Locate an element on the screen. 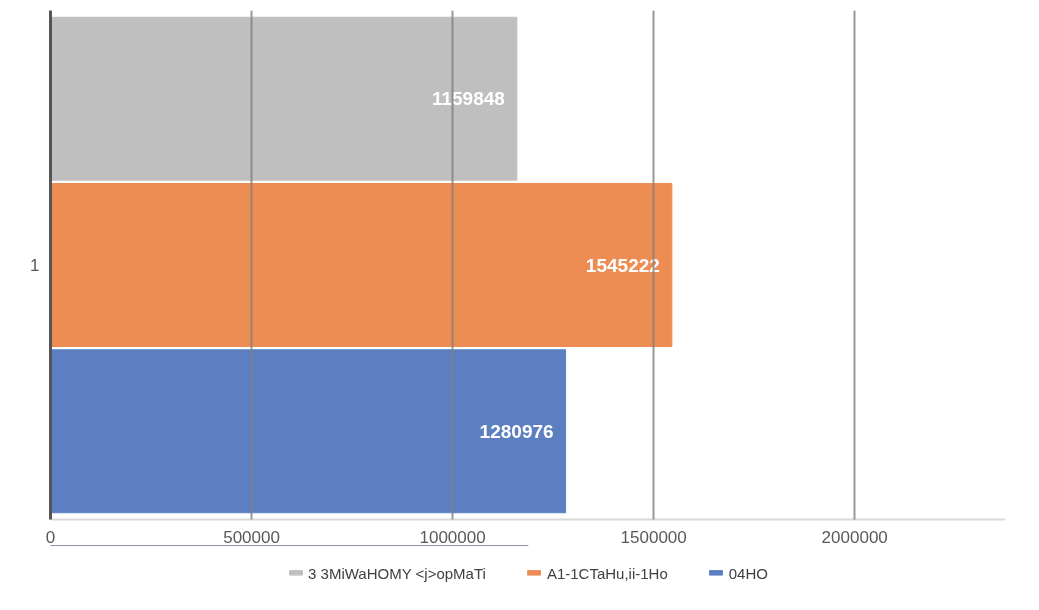 The height and width of the screenshot is (610, 1039). data-label: 1280976 is located at coordinates (516, 431).